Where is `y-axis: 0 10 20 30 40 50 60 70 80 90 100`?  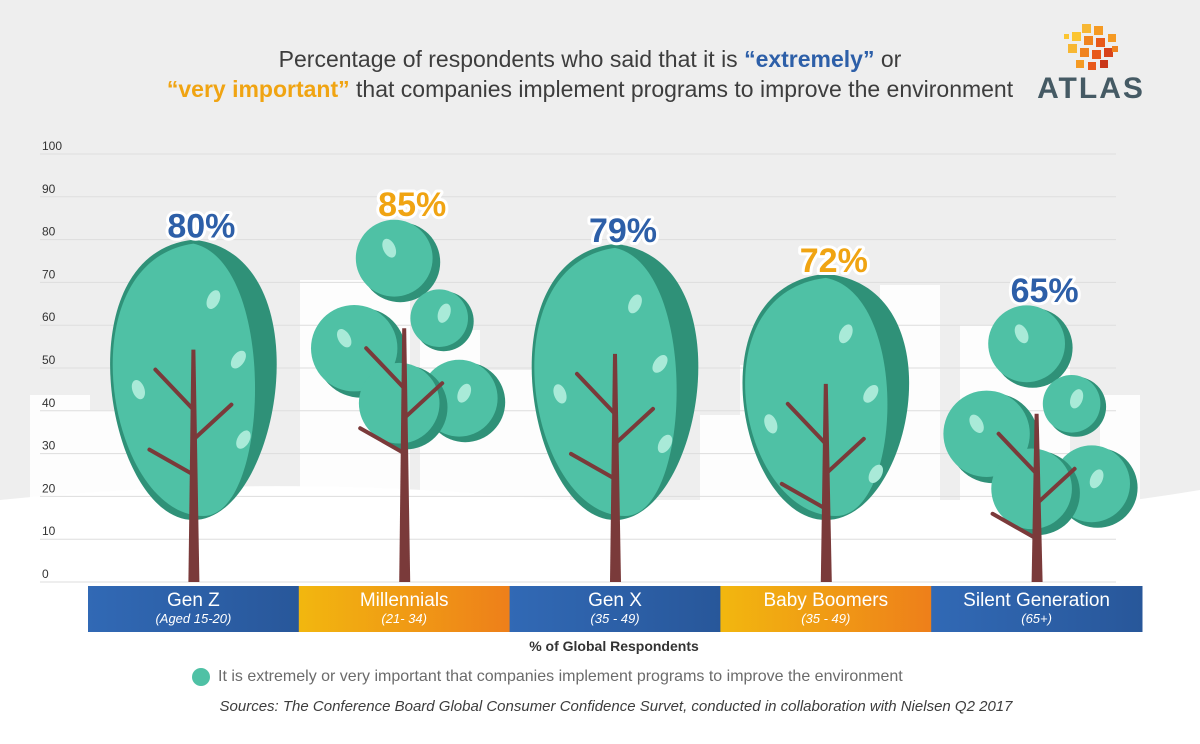 y-axis: 0 10 20 30 40 50 60 70 80 90 100 is located at coordinates (52, 360).